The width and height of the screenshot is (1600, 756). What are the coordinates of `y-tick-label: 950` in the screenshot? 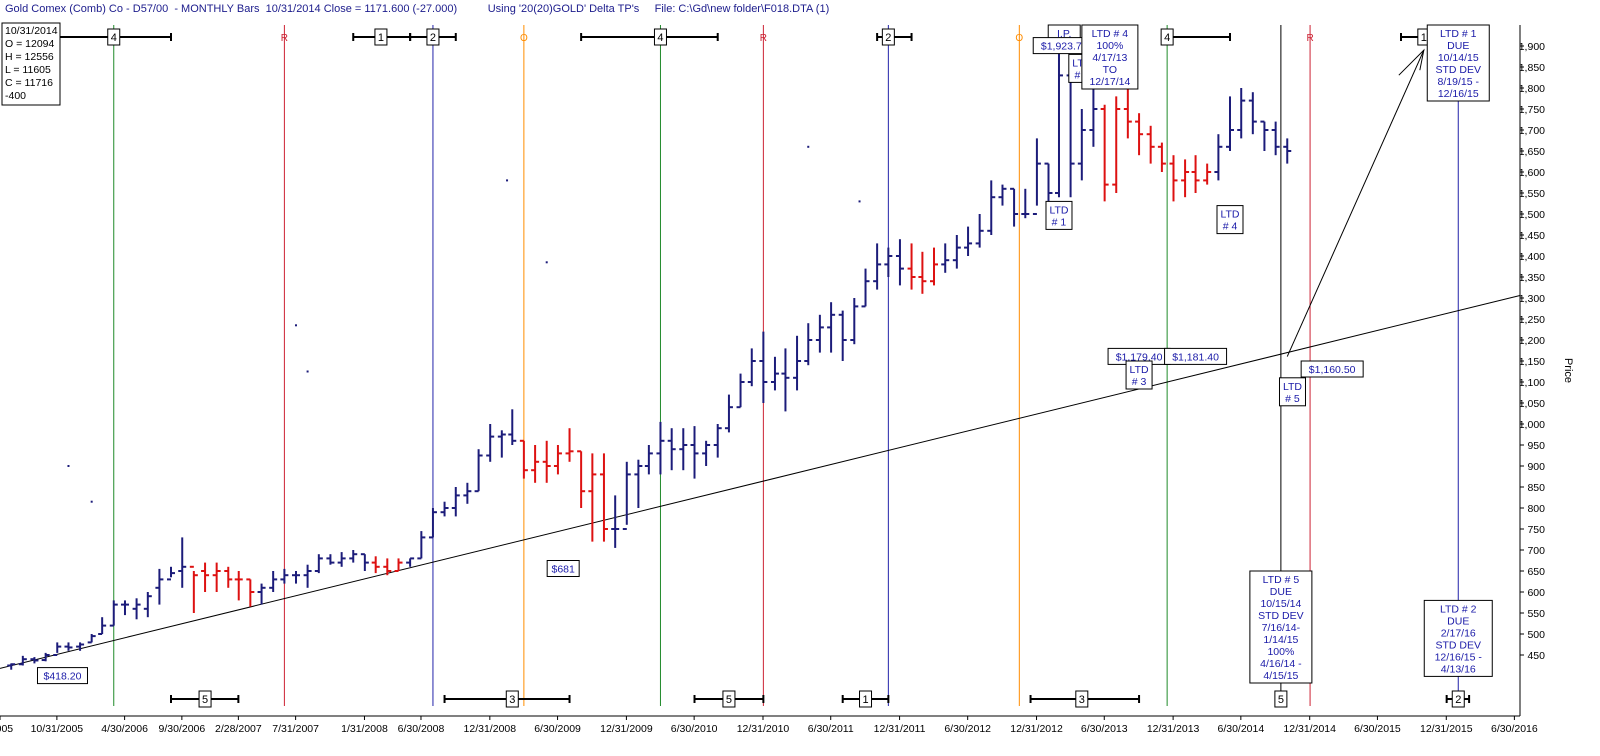 It's located at (1536, 446).